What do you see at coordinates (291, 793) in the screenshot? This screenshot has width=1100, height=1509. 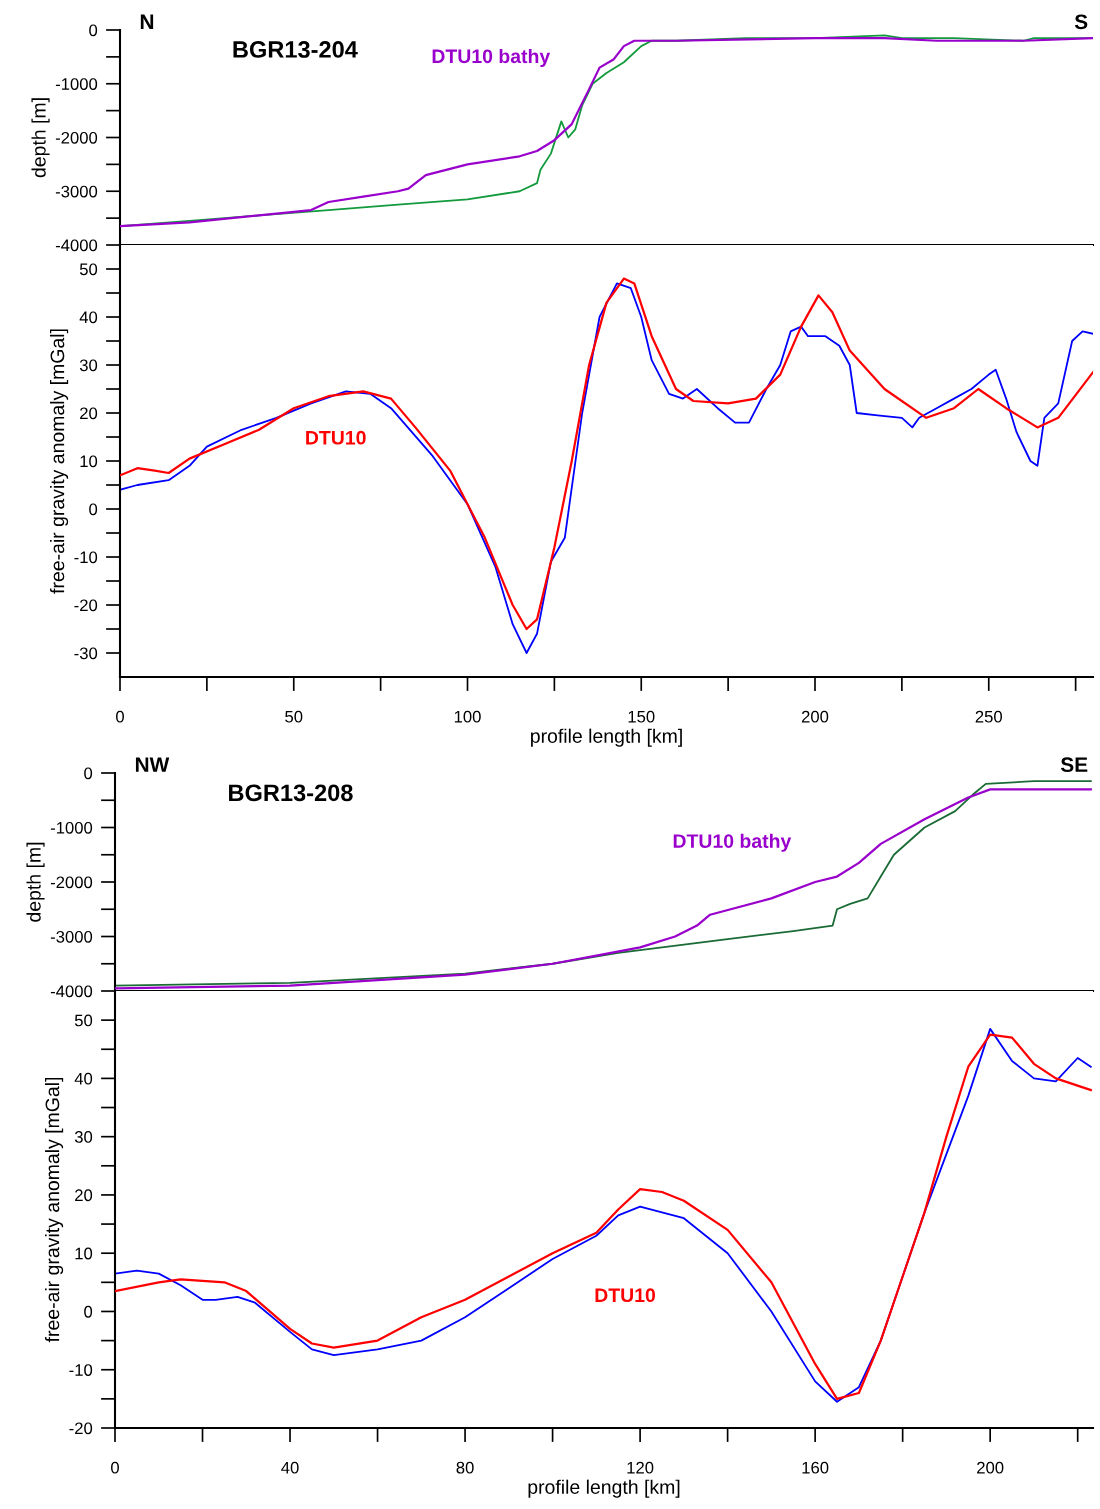 I see `chart-title: BGR13-208` at bounding box center [291, 793].